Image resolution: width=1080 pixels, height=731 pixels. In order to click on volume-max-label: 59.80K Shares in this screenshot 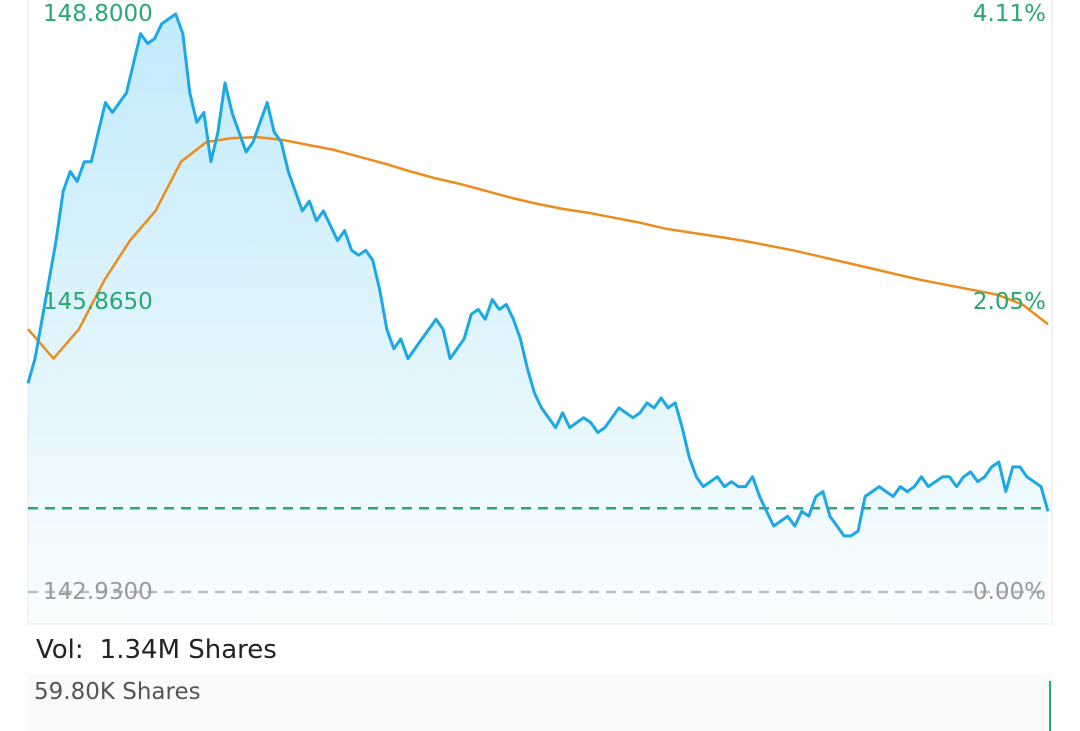, I will do `click(117, 692)`.